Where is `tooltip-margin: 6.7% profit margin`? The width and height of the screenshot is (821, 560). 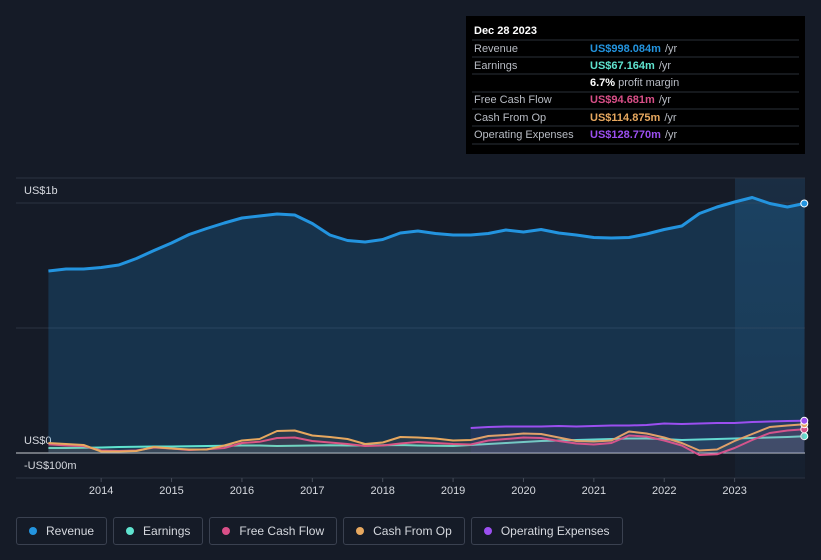
tooltip-margin: 6.7% profit margin is located at coordinates (634, 83).